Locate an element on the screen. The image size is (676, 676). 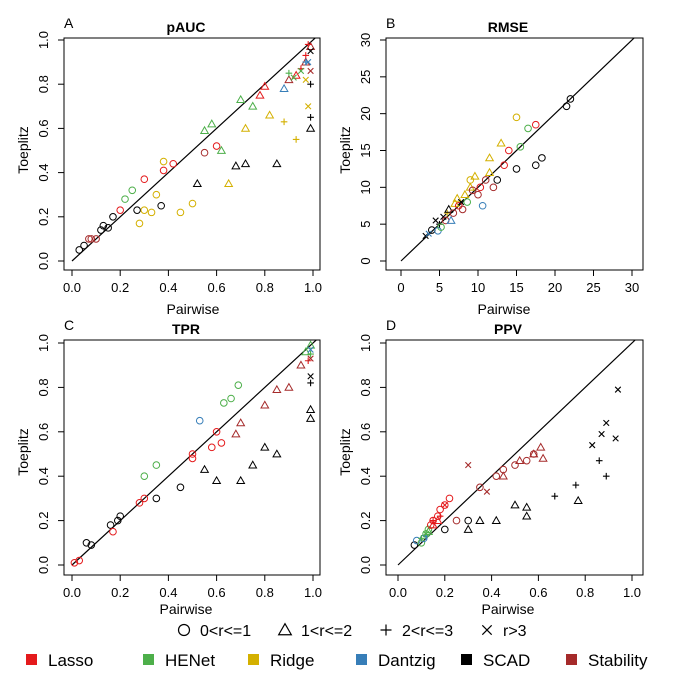
y-tick-label: 10 is located at coordinates (365, 187).